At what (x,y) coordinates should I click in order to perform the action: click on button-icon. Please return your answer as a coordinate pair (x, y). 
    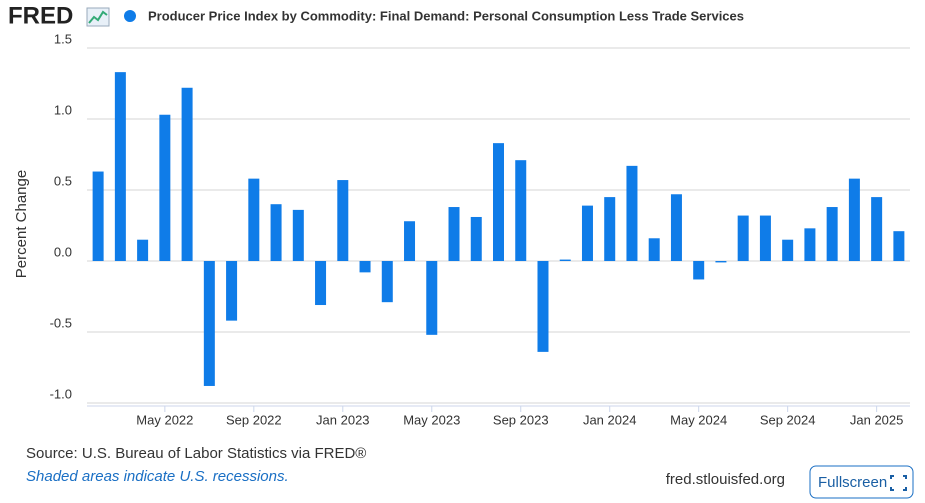
    Looking at the image, I should click on (898, 483).